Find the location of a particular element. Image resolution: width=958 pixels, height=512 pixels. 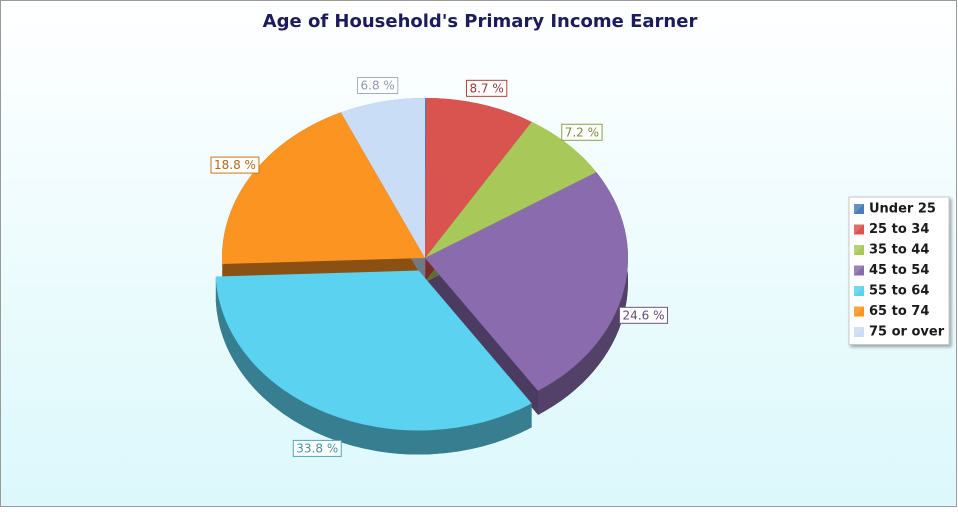

data-label: 7.2 % is located at coordinates (582, 132).